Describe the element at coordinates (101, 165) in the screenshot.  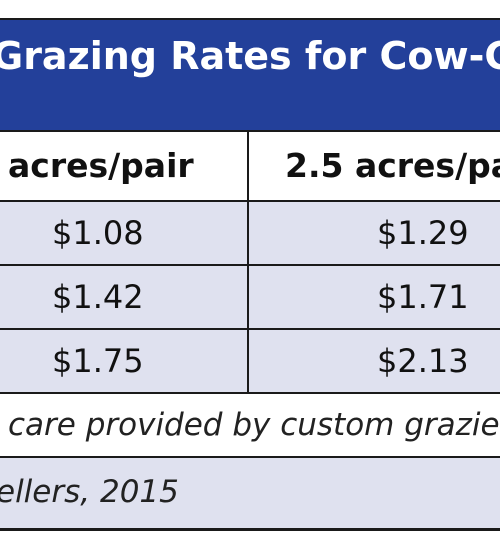
I see `header-cell-acres-per-pair: acres/pair` at that location.